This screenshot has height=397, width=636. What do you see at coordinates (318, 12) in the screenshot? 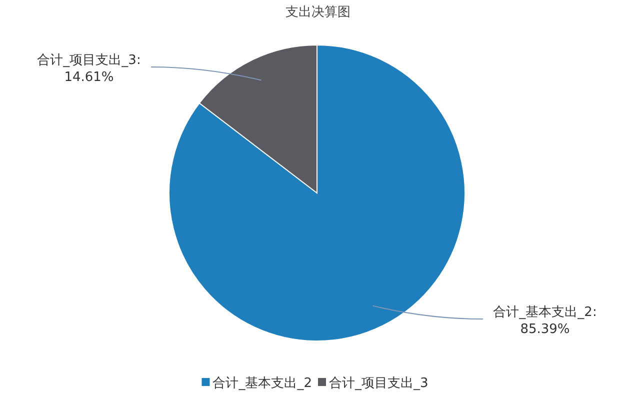
I see `chart-title: 支出决算图` at bounding box center [318, 12].